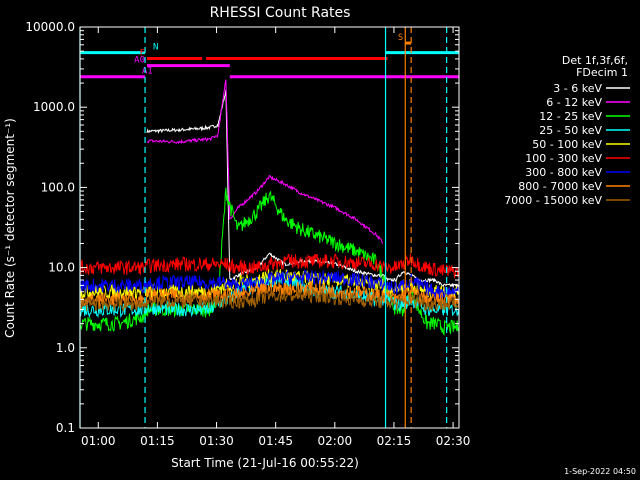 Image resolution: width=640 pixels, height=480 pixels. Describe the element at coordinates (54, 107) in the screenshot. I see `y-tick-label: 1000.0` at that location.